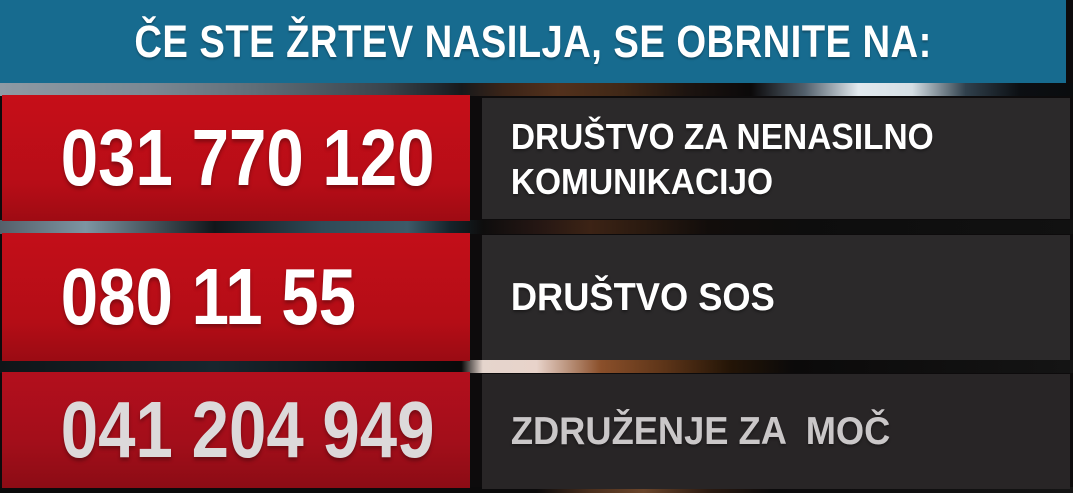 The height and width of the screenshot is (493, 1073). What do you see at coordinates (536, 490) in the screenshot?
I see `video-background-strip-bottom` at bounding box center [536, 490].